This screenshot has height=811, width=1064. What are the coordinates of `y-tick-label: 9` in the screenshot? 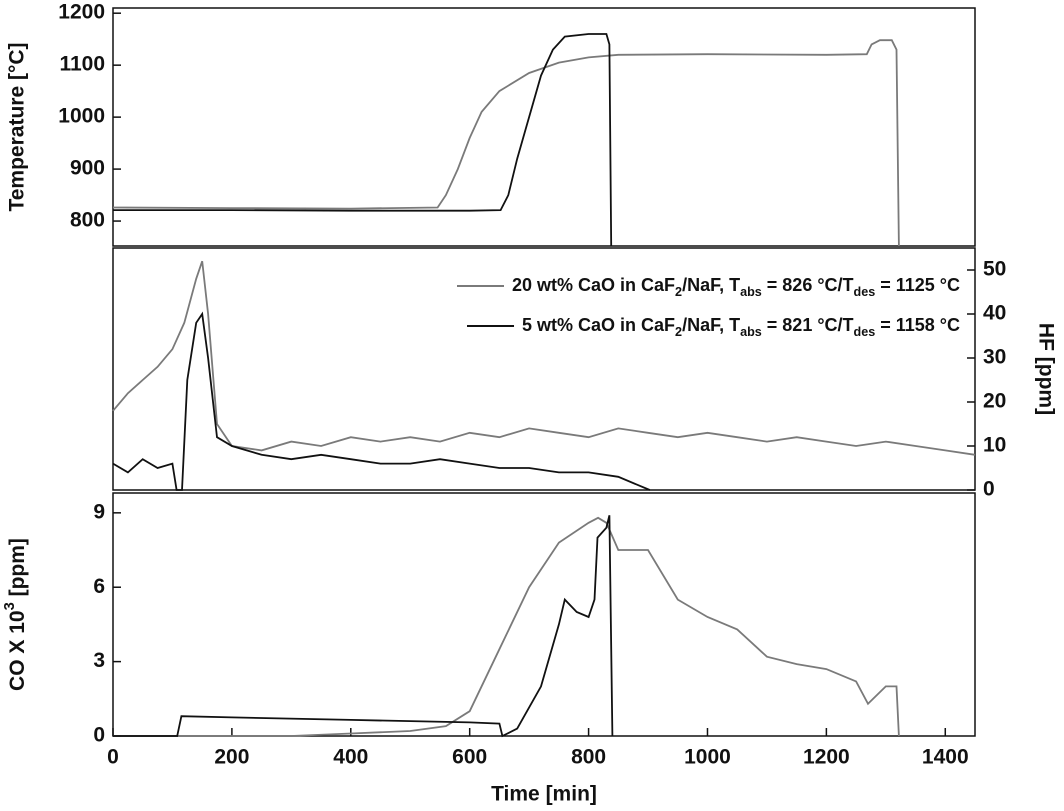 It's located at (99, 511).